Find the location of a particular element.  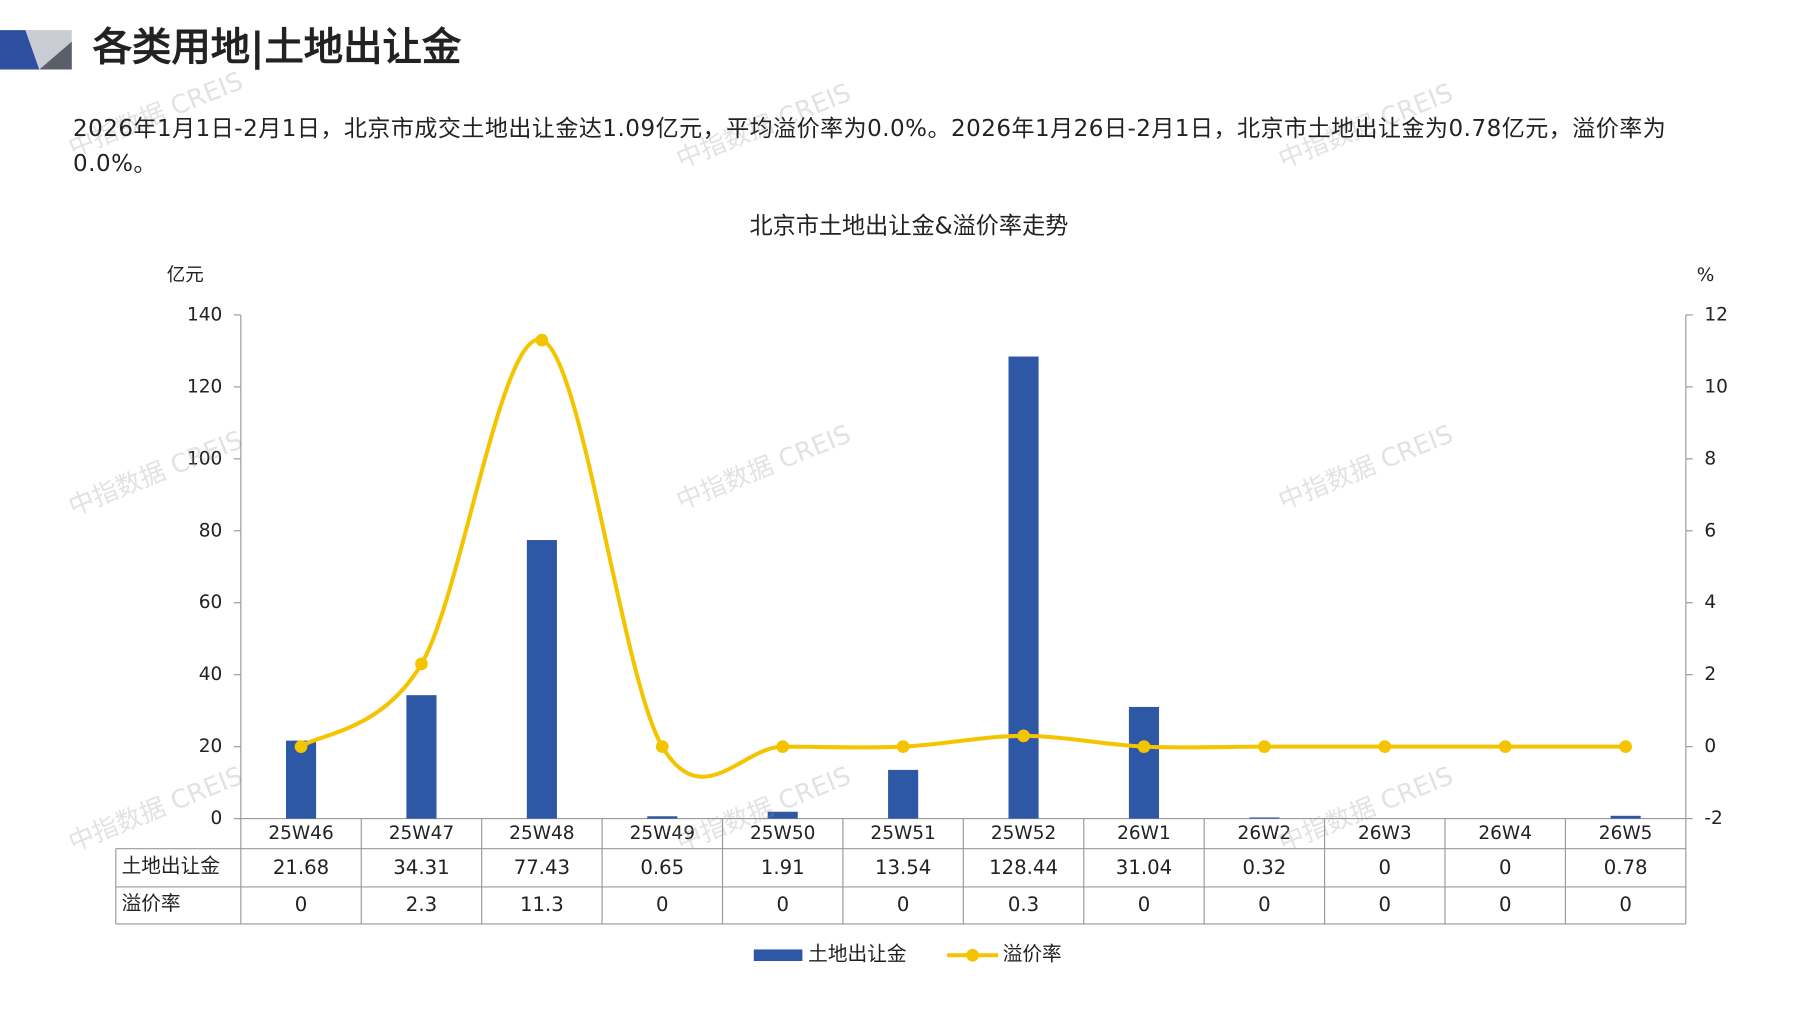

y-tick-label: 120 is located at coordinates (204, 386).